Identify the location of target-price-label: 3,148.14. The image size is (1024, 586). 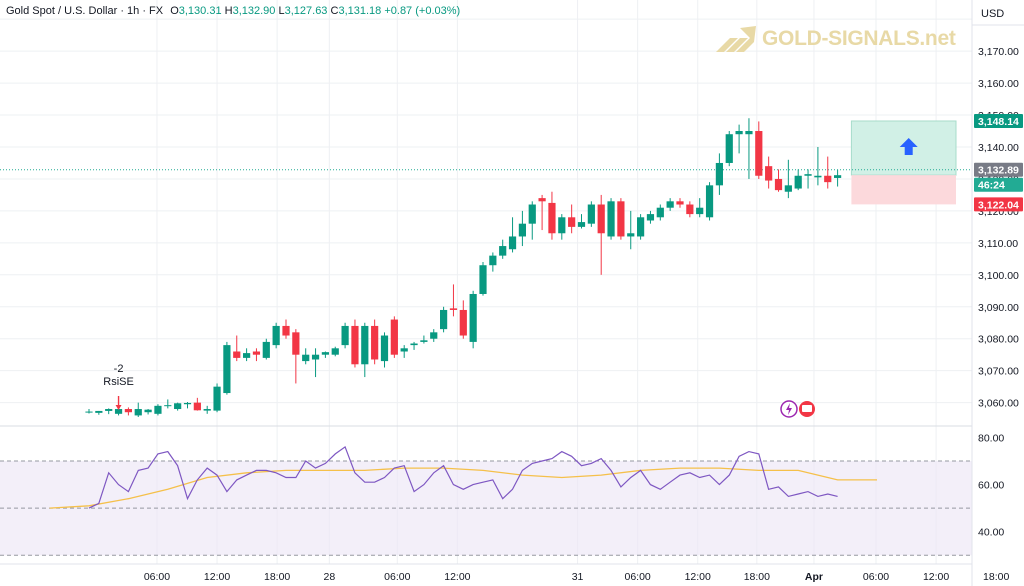
(998, 122).